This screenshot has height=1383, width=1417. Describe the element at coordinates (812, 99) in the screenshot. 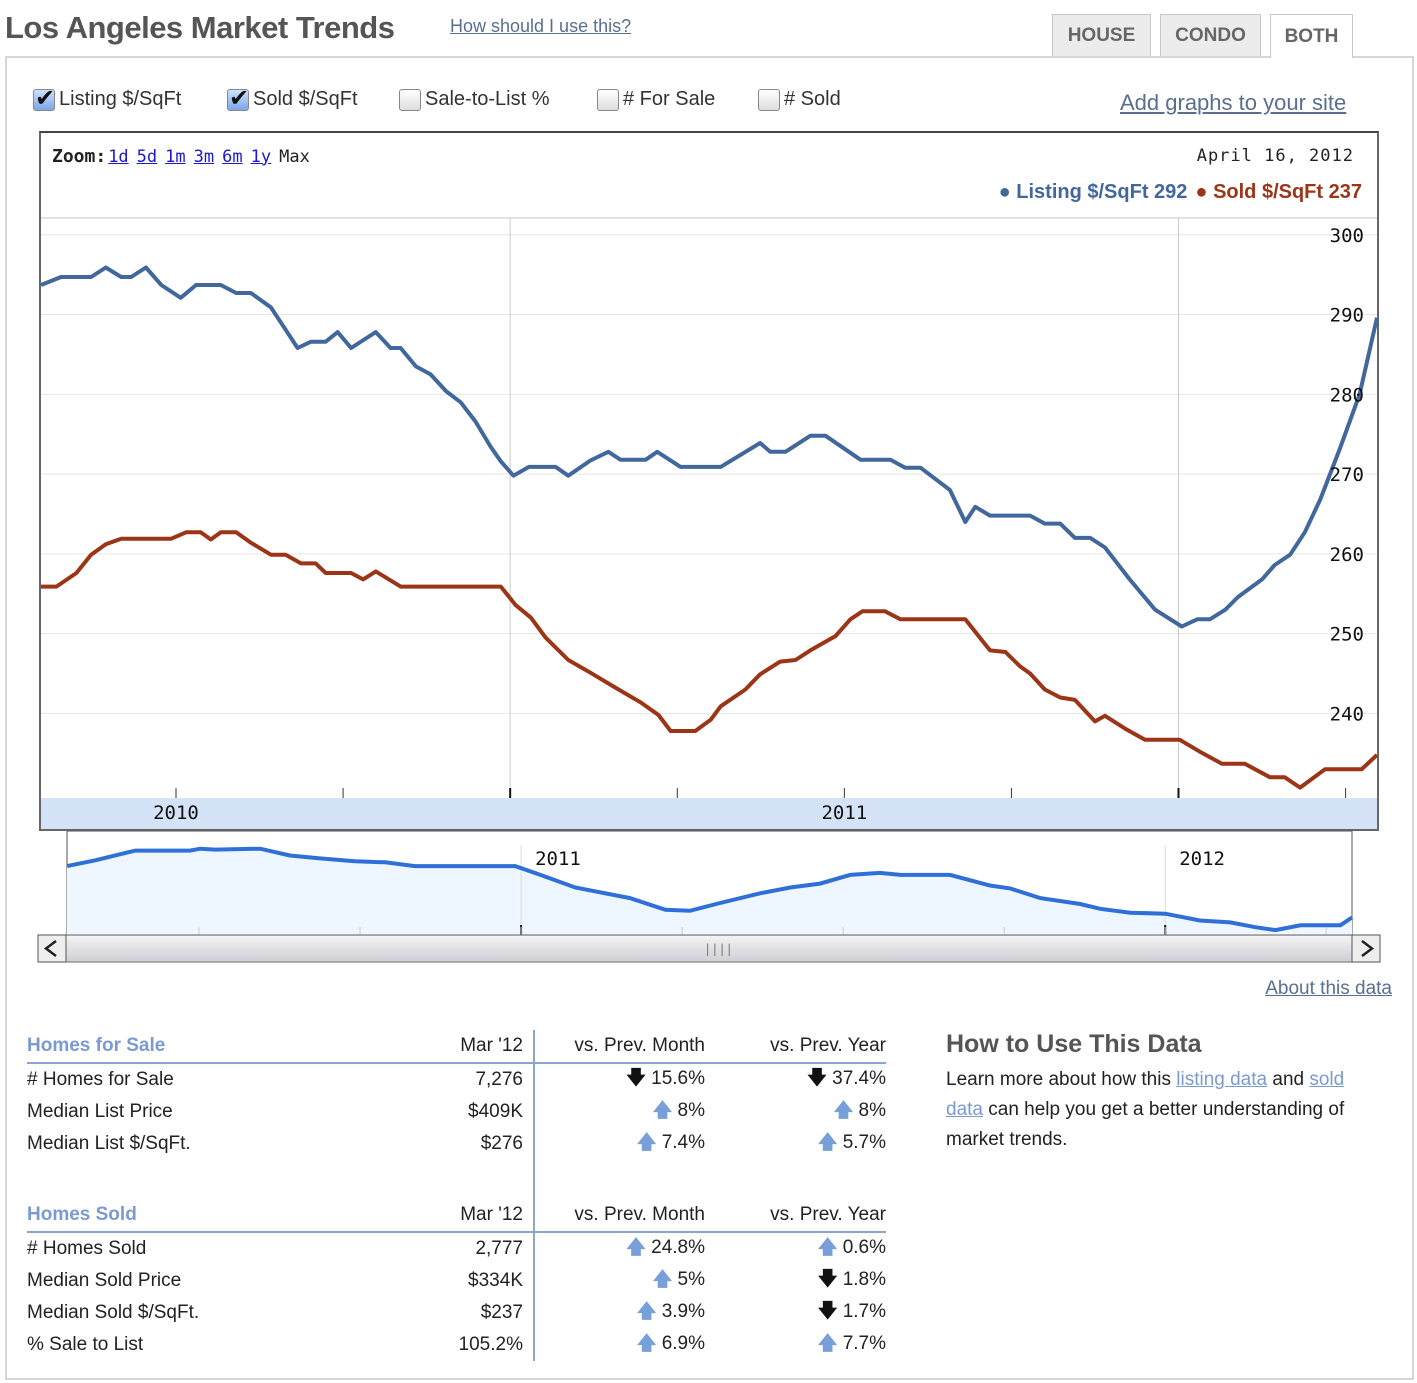

I see `toggle-label: # Sold` at that location.